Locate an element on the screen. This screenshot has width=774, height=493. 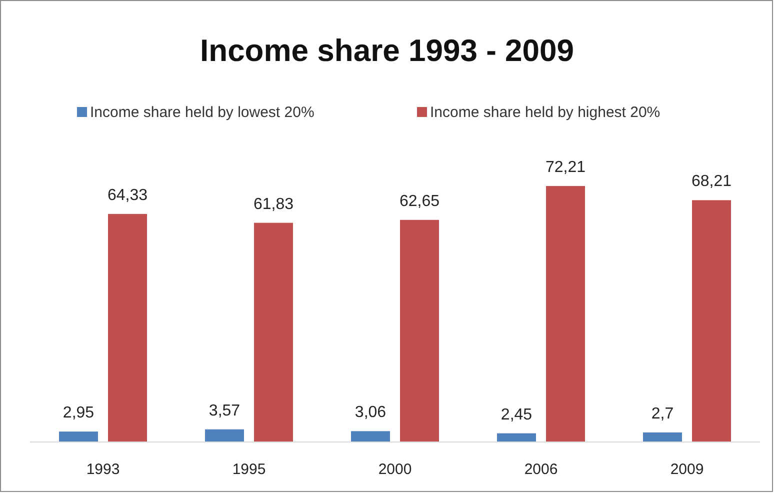
x-tick-label: 2009 is located at coordinates (687, 469).